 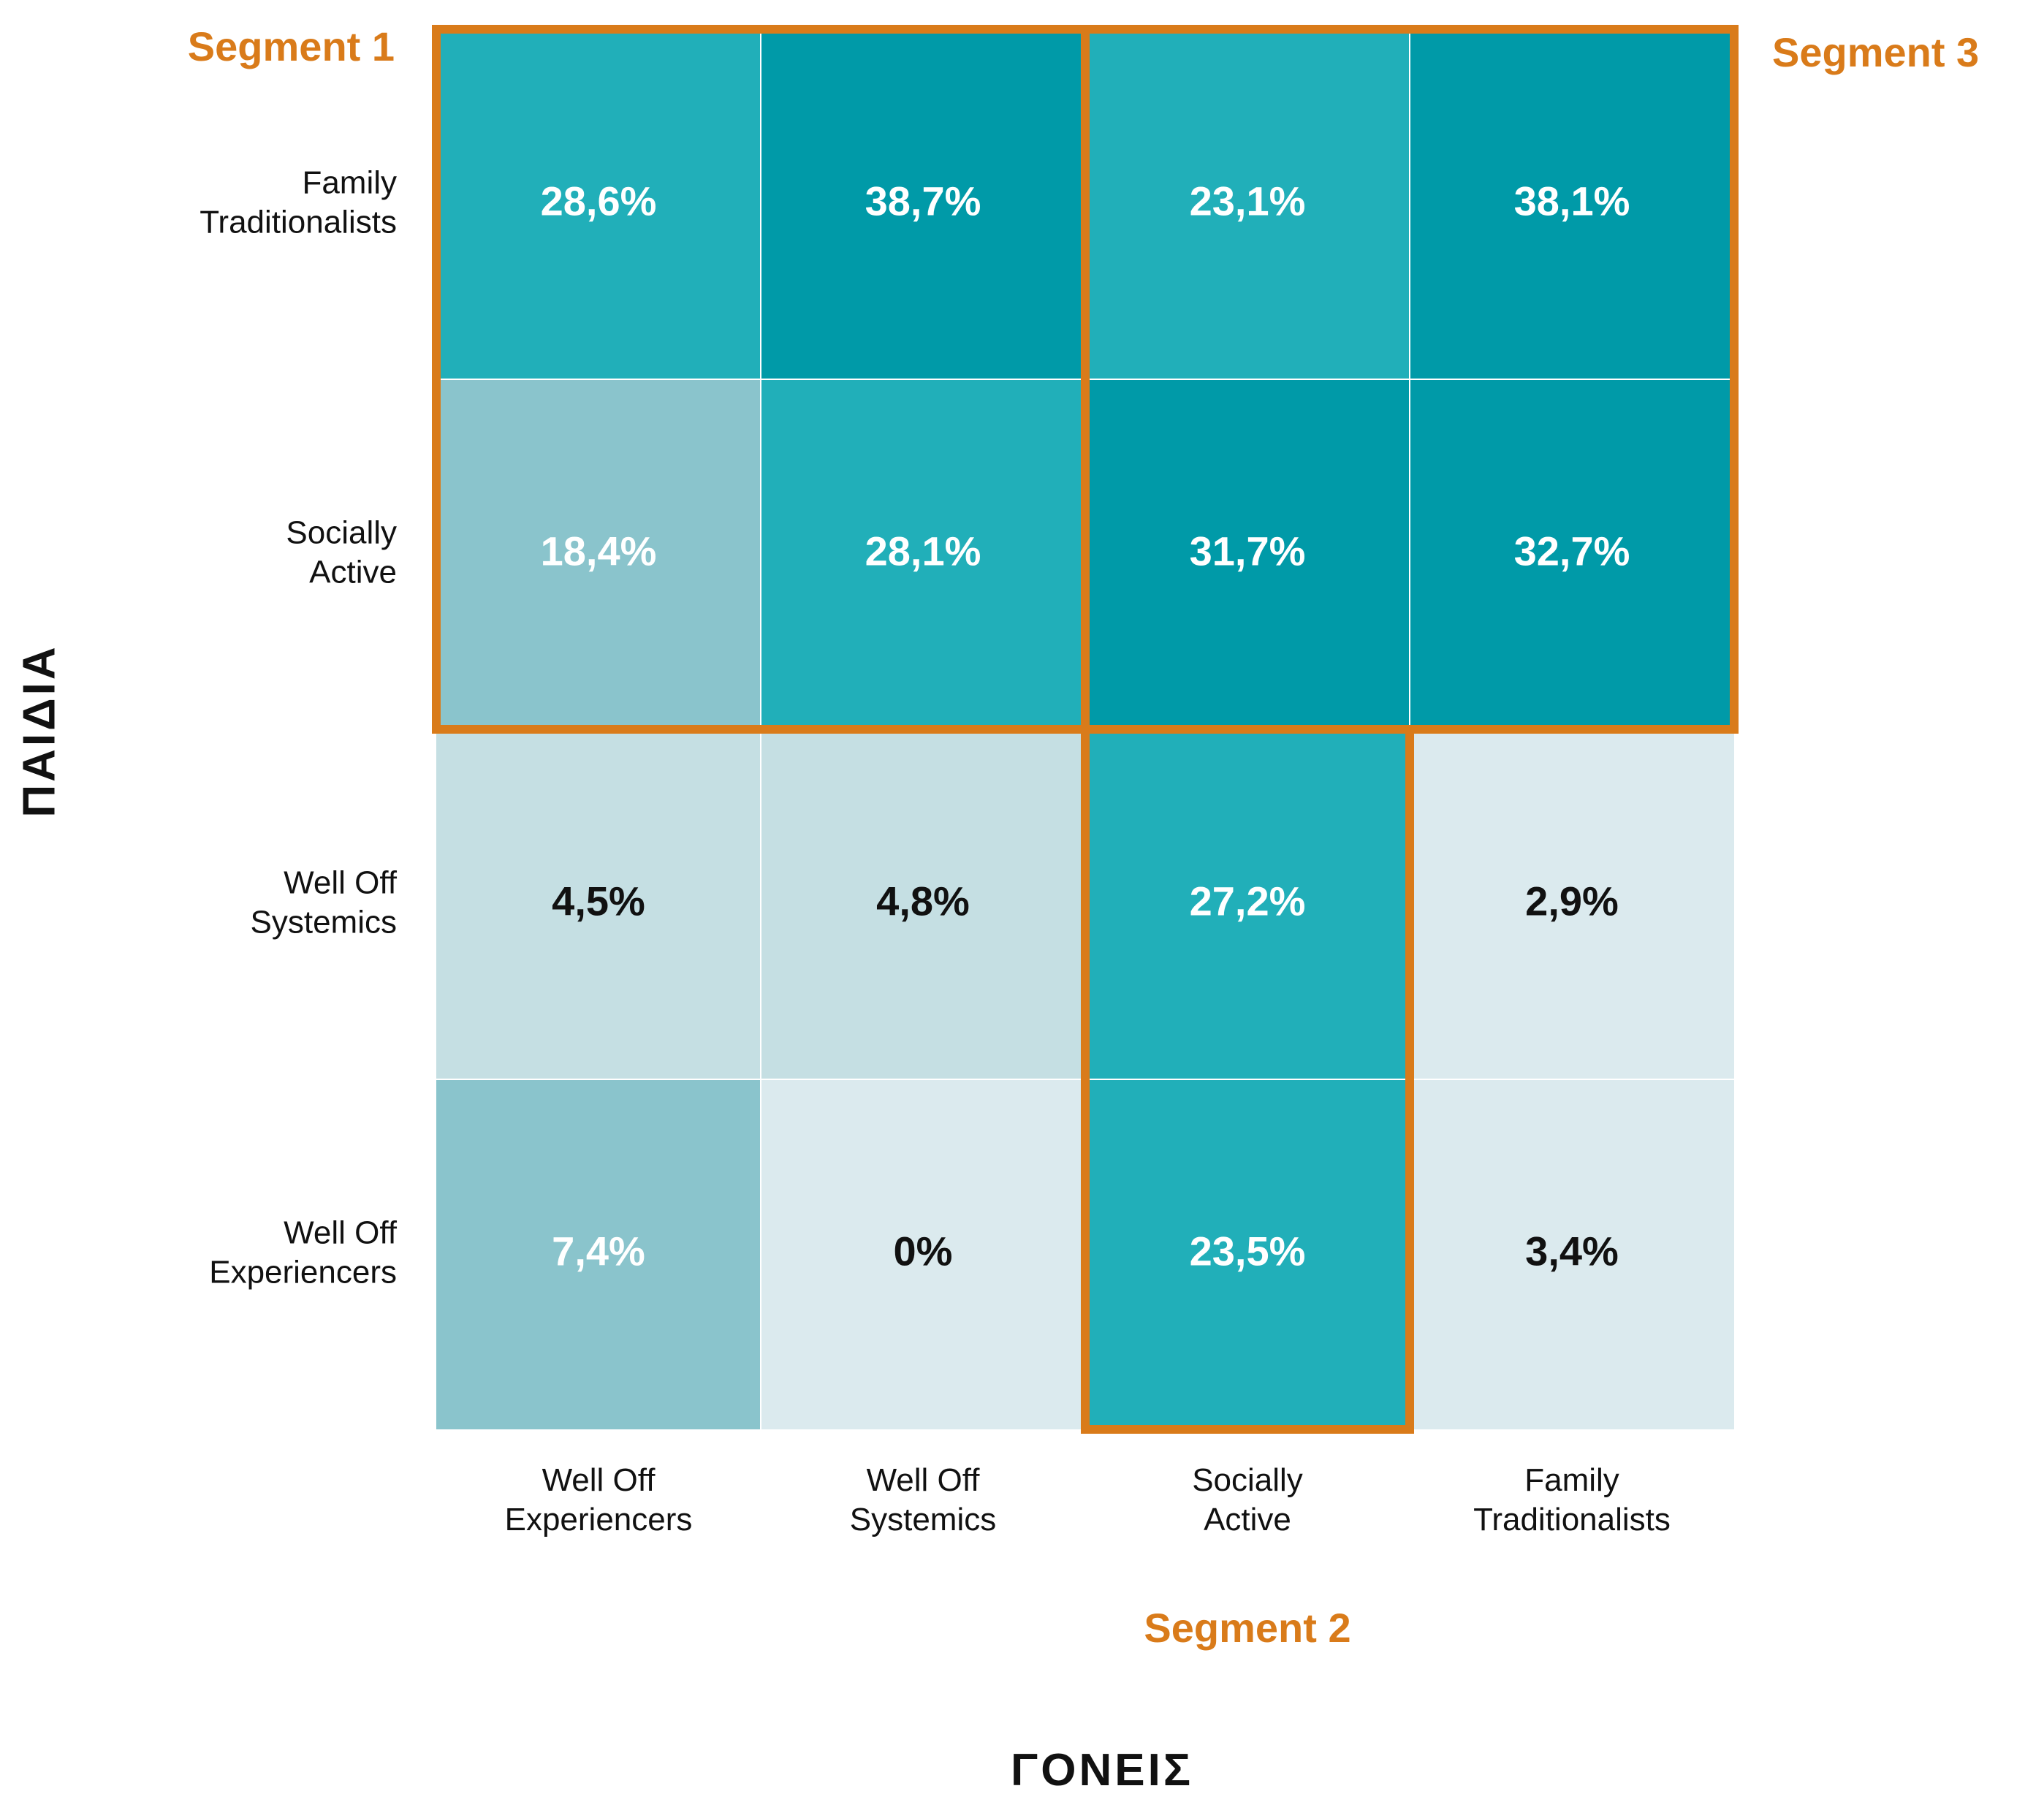 What do you see at coordinates (303, 1253) in the screenshot?
I see `row-label: Well Off Experiencers` at bounding box center [303, 1253].